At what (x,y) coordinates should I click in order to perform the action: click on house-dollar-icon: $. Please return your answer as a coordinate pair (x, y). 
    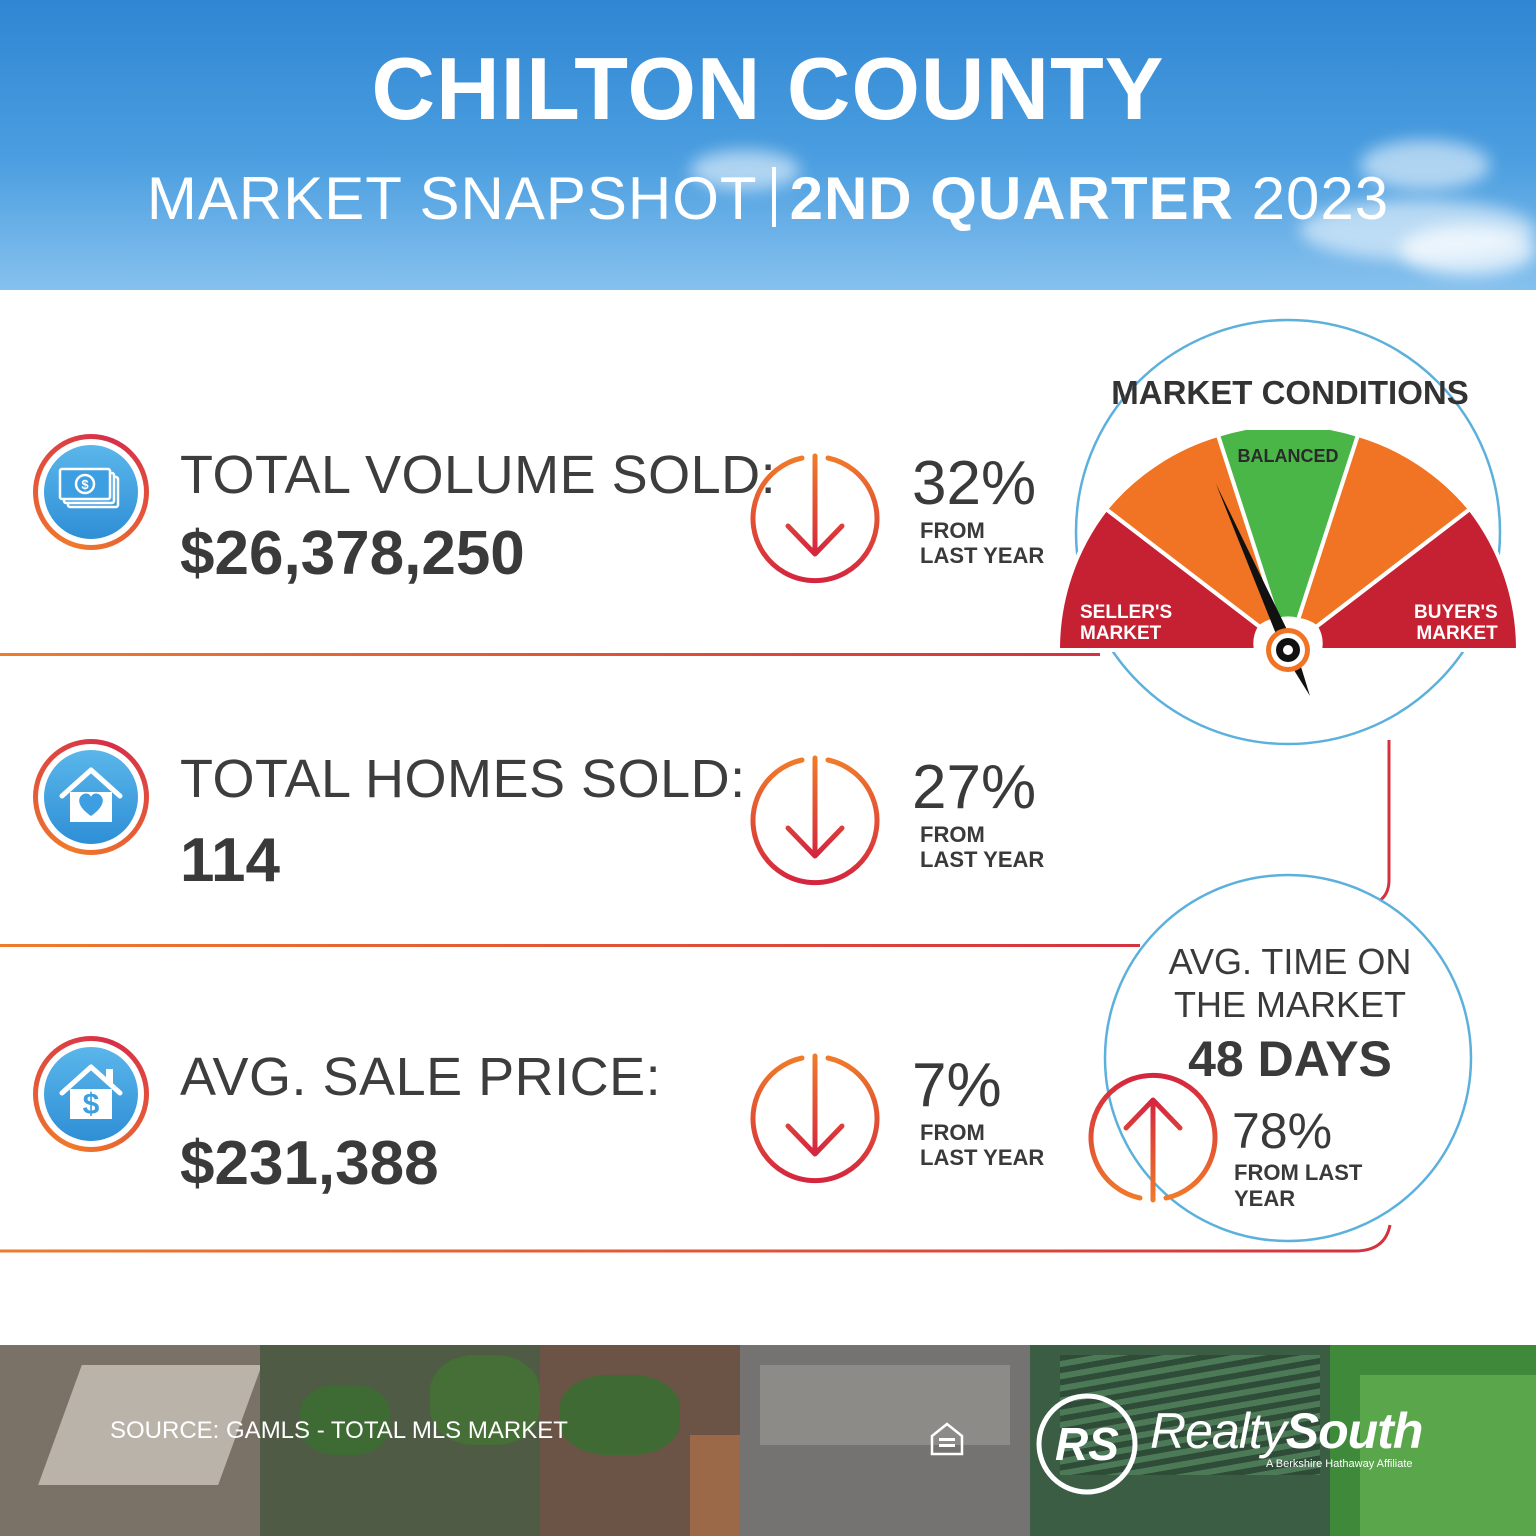
    Looking at the image, I should click on (91, 1094).